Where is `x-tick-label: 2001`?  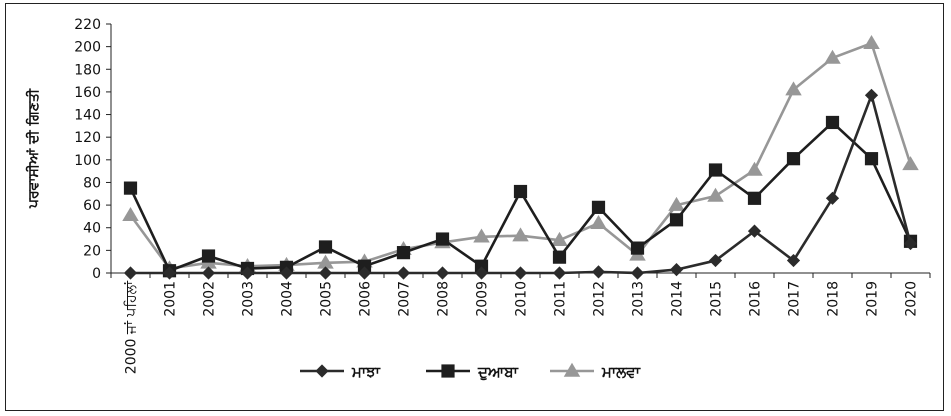
x-tick-label: 2001 is located at coordinates (171, 299).